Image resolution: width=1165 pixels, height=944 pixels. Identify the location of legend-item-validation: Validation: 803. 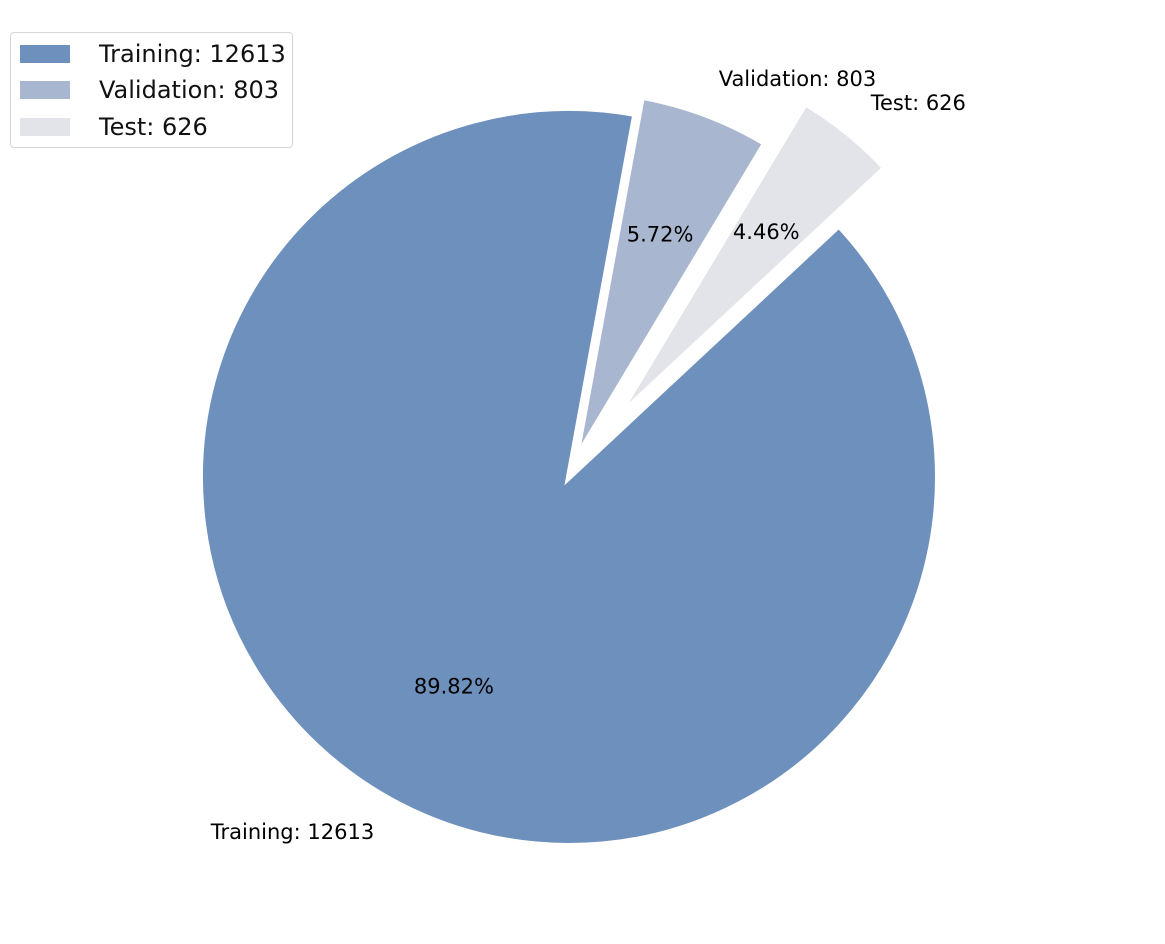
(155, 90).